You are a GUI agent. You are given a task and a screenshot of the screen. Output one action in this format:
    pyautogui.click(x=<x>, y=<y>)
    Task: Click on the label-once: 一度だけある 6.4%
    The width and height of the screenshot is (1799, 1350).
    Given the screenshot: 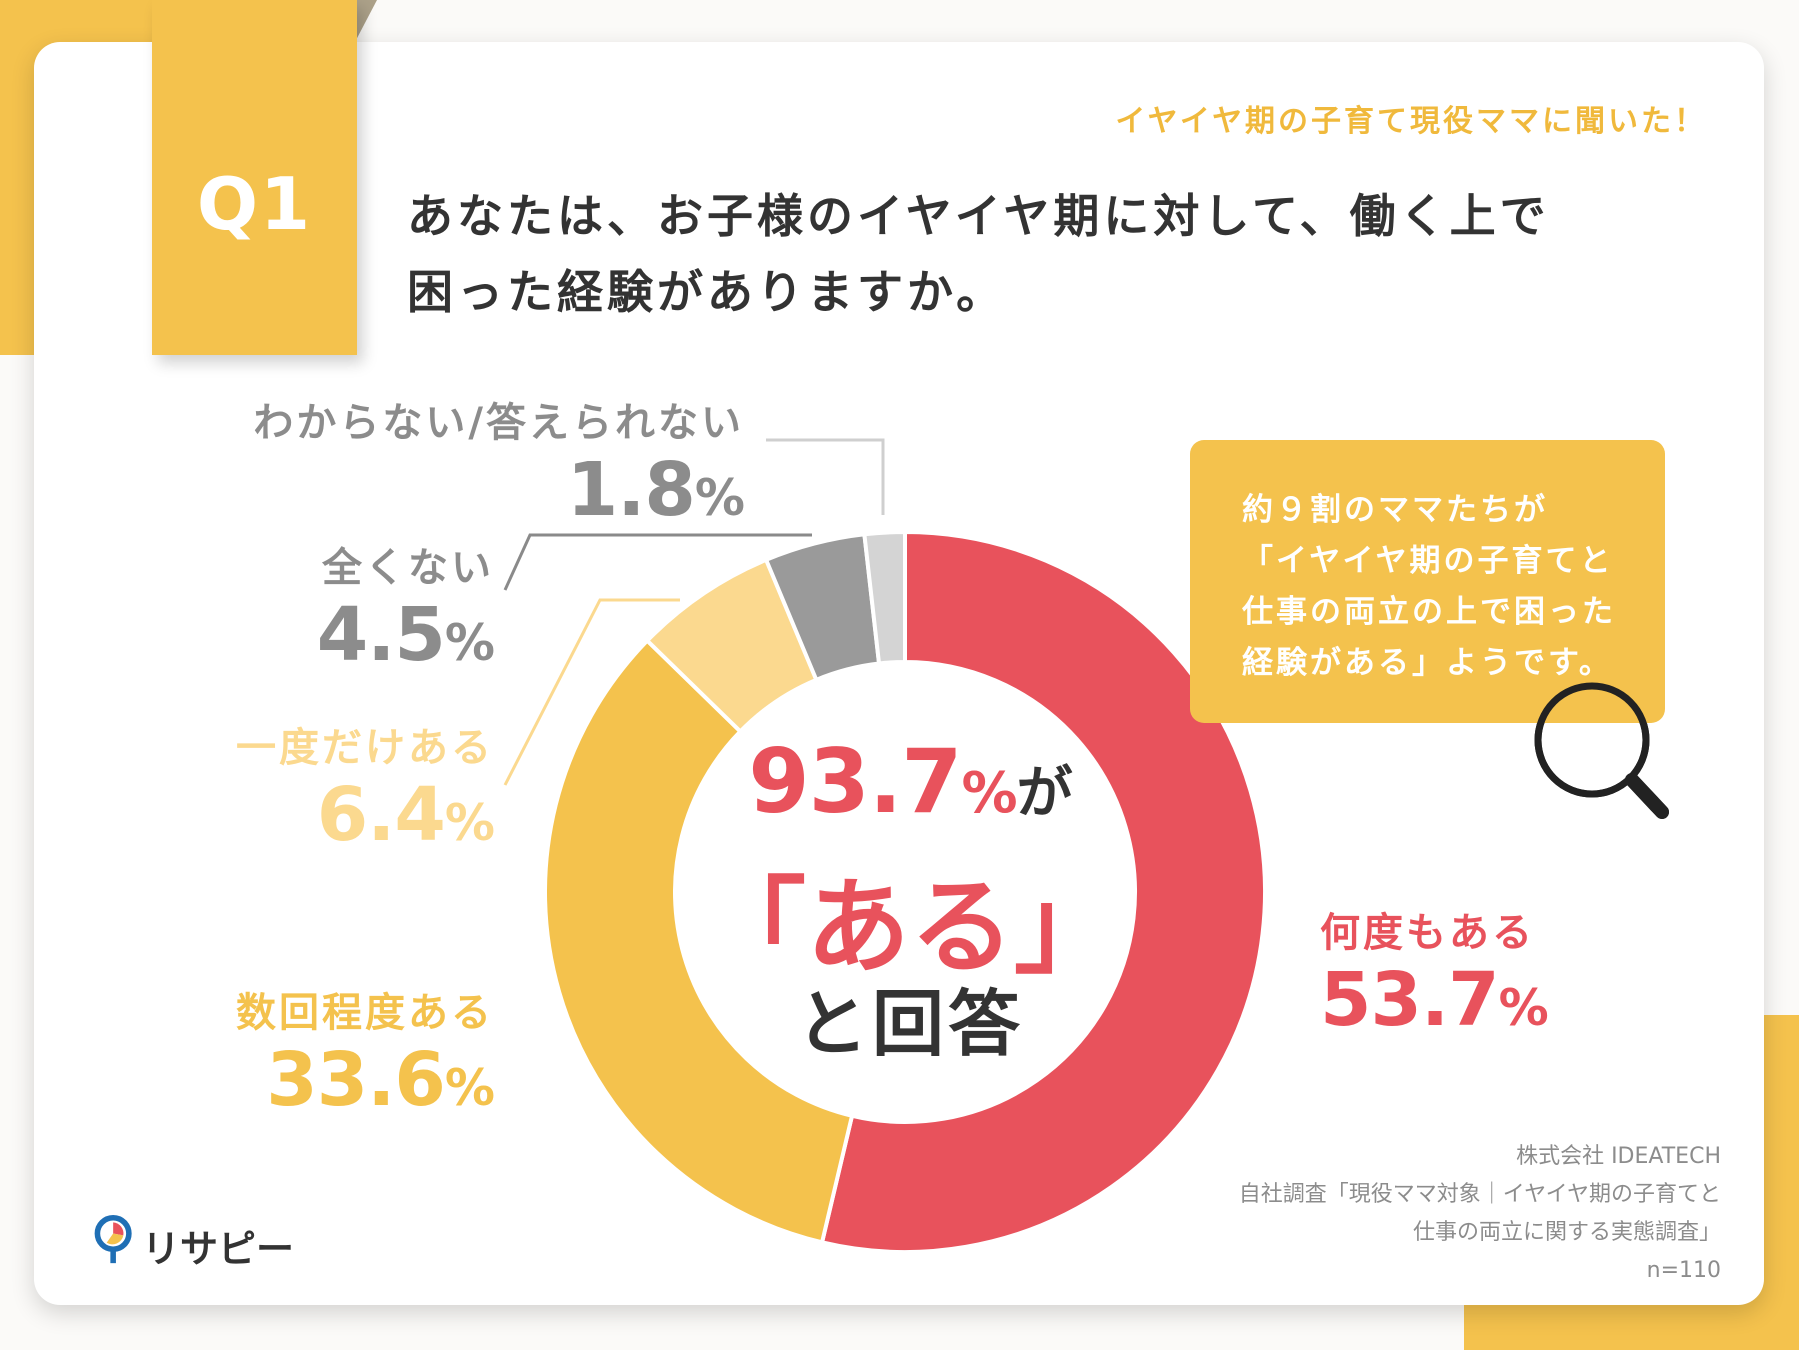 What is the action you would take?
    pyautogui.click(x=365, y=790)
    